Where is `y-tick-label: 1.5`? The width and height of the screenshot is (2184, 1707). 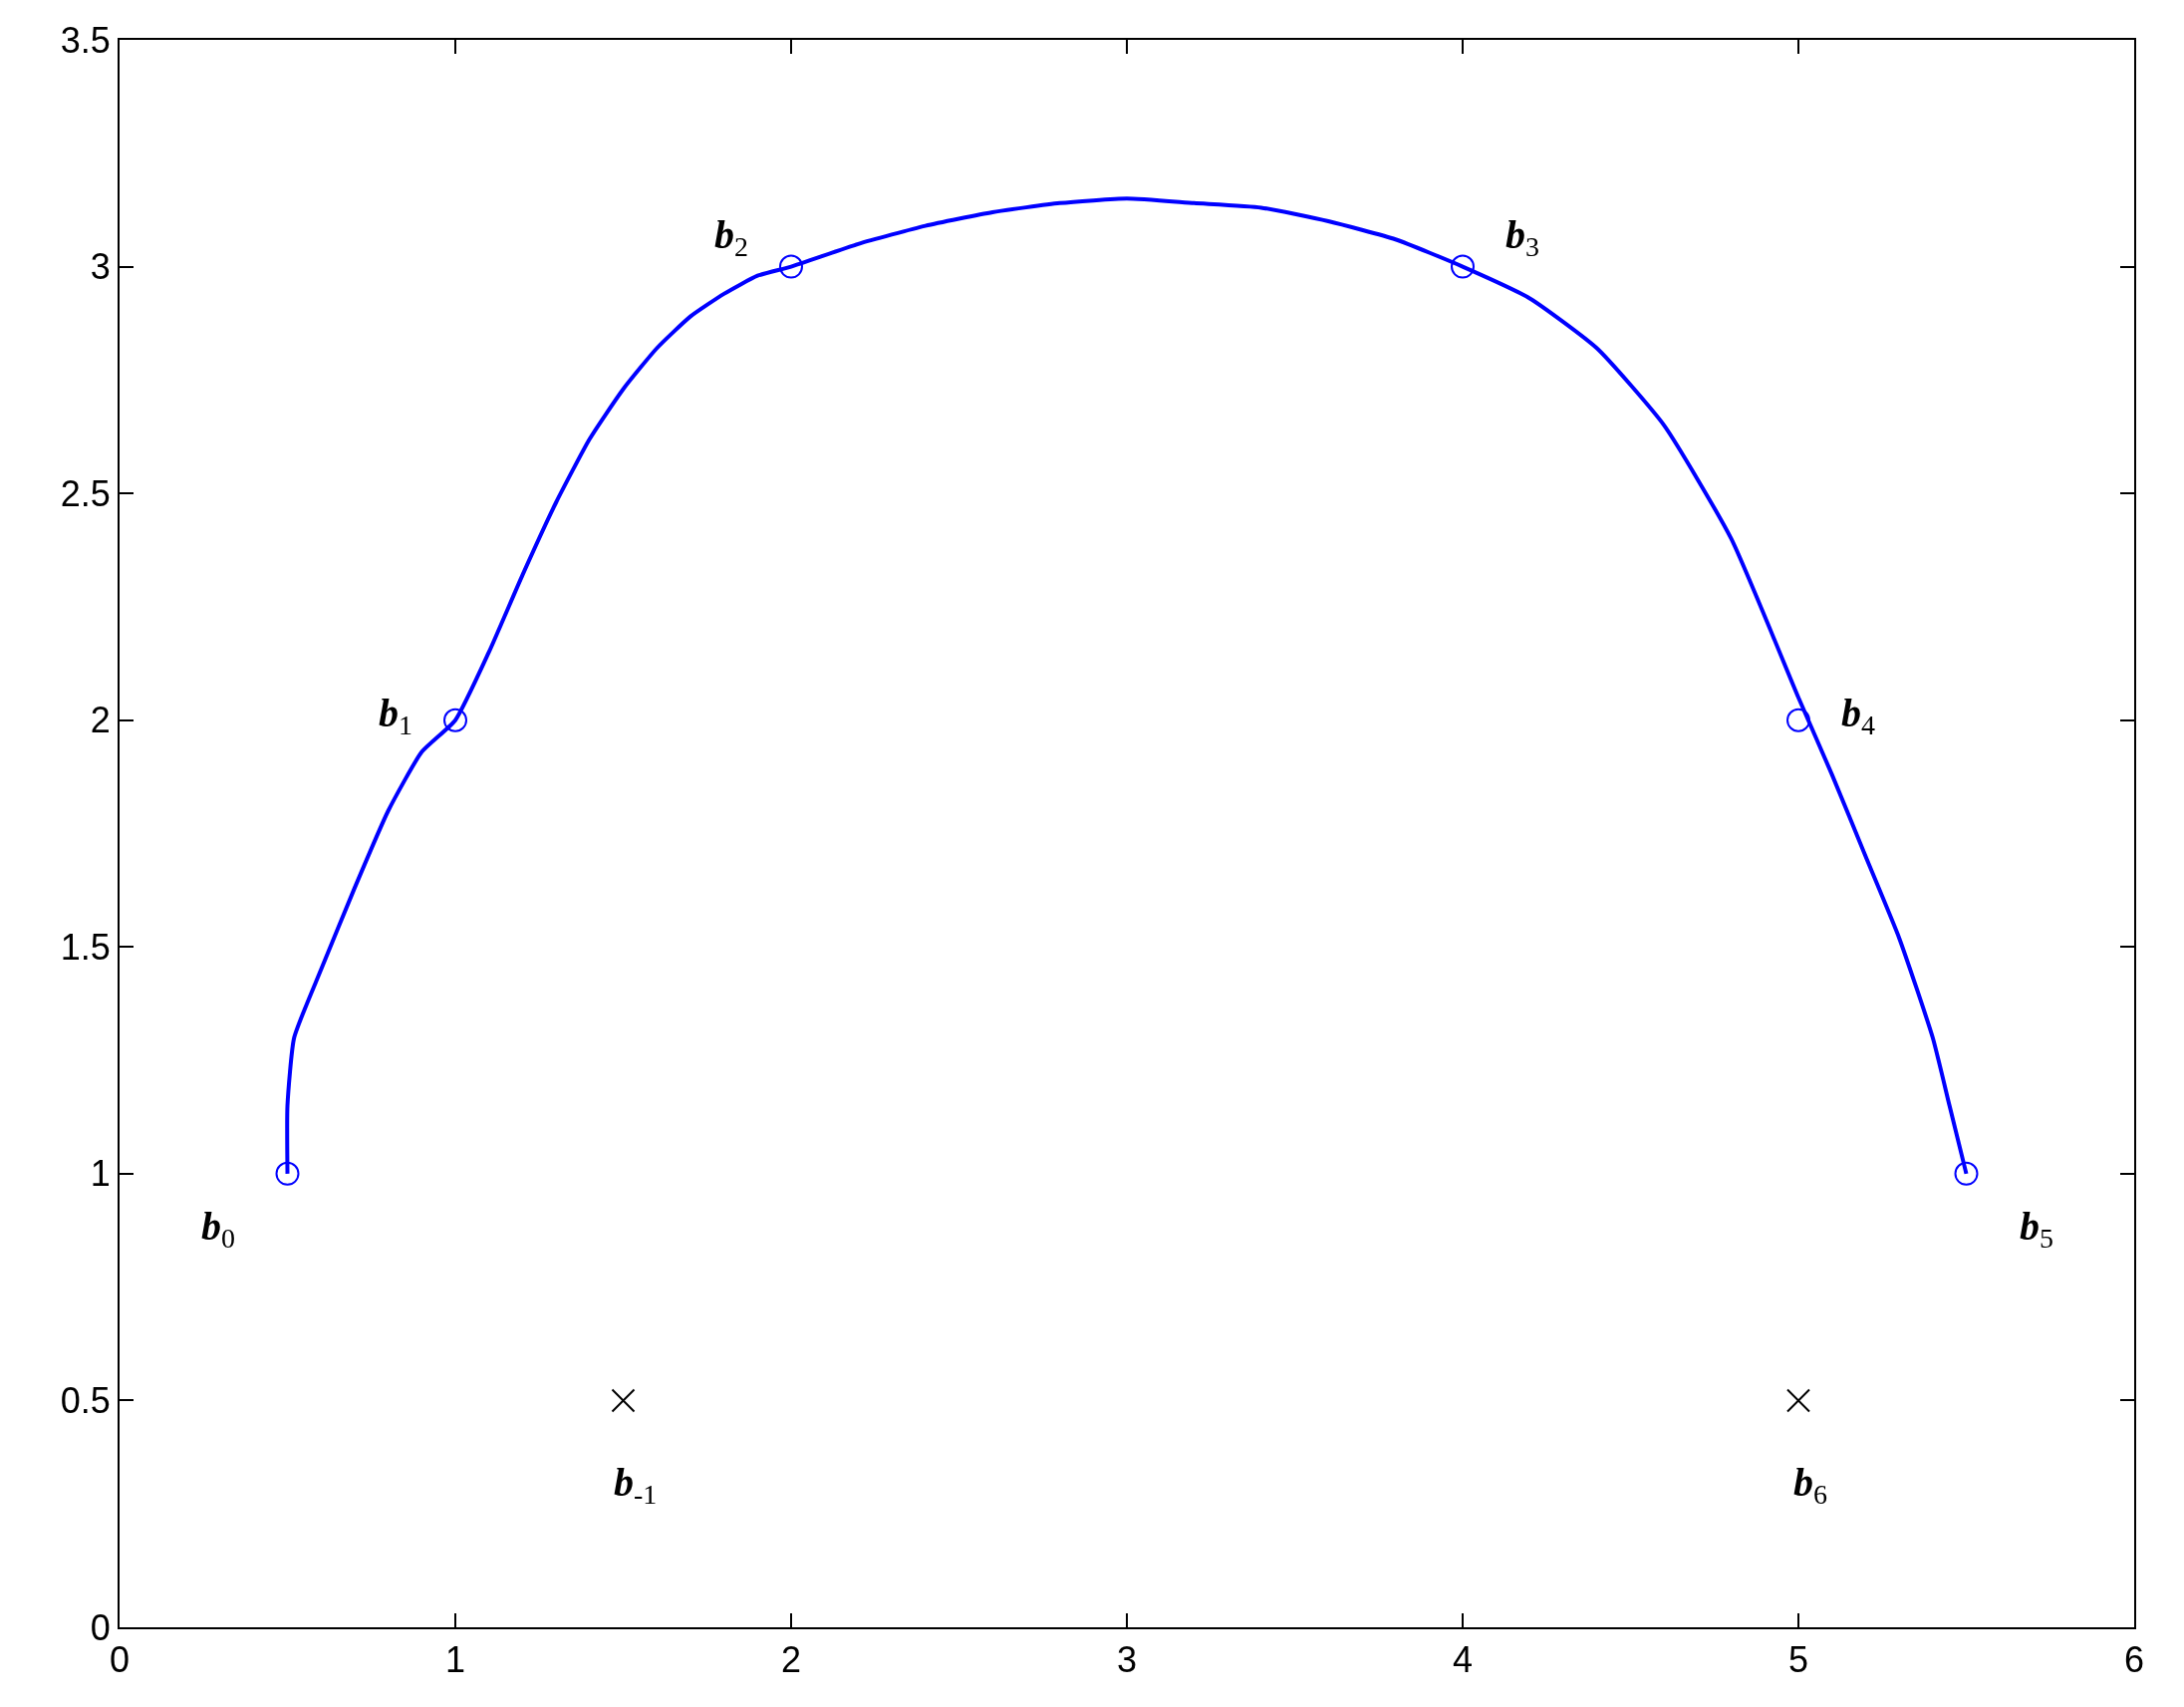 y-tick-label: 1.5 is located at coordinates (85, 947).